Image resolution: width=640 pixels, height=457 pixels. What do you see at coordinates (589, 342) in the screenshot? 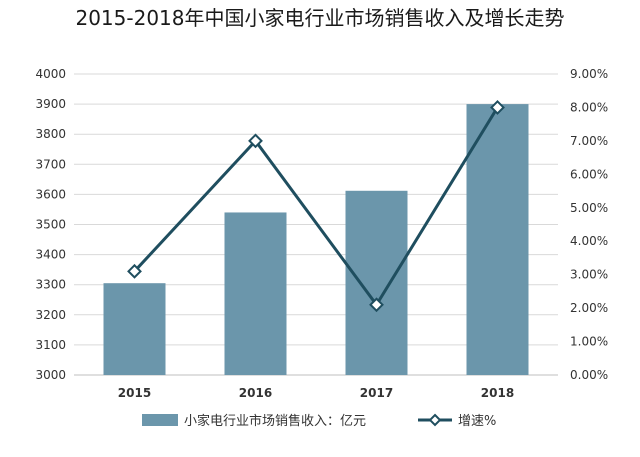
I see `y-right-tick-label: 1.00%` at bounding box center [589, 342].